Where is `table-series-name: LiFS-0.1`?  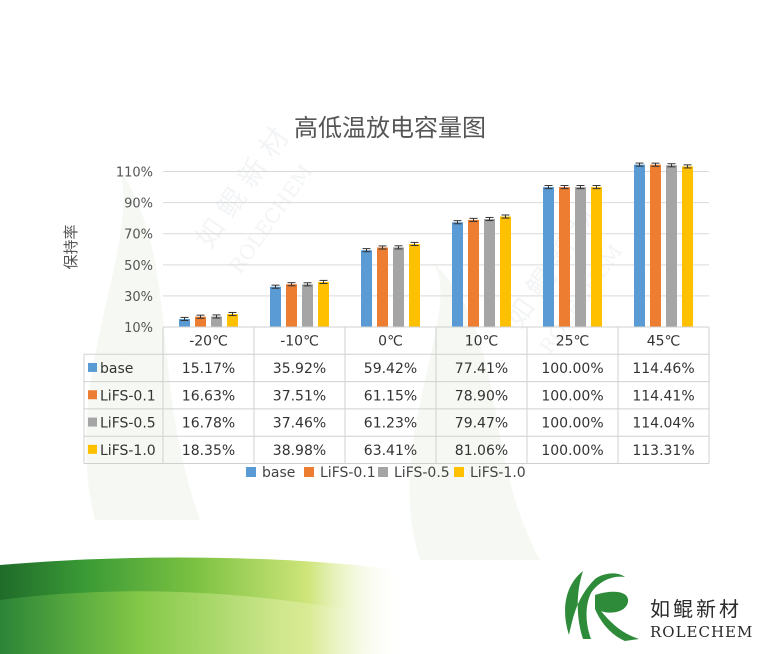
table-series-name: LiFS-0.1 is located at coordinates (128, 396).